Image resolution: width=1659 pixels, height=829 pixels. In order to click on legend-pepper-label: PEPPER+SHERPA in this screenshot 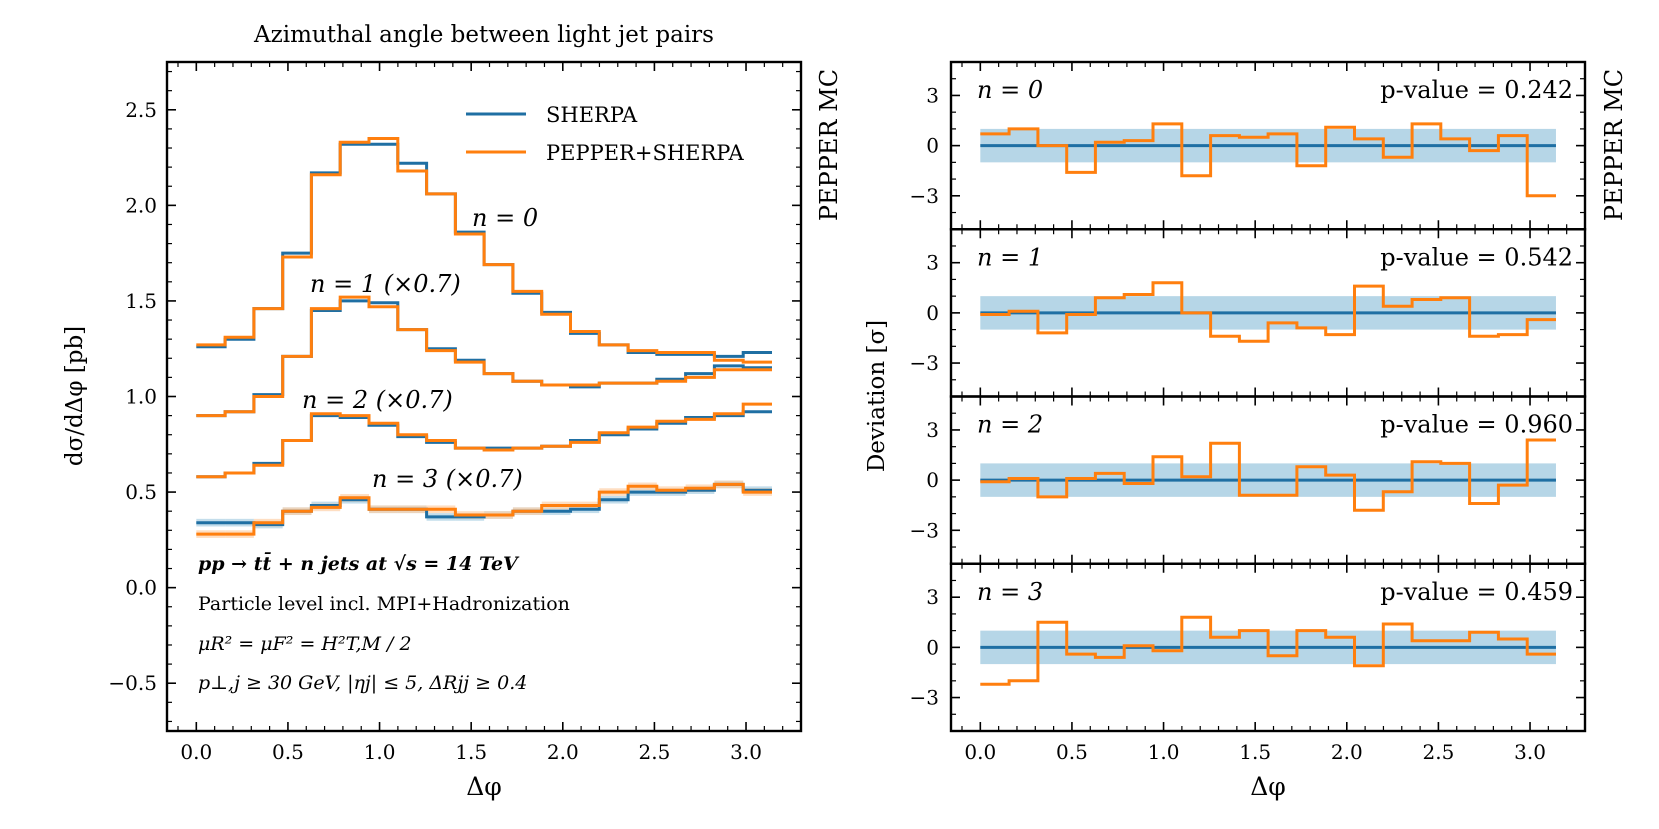, I will do `click(645, 153)`.